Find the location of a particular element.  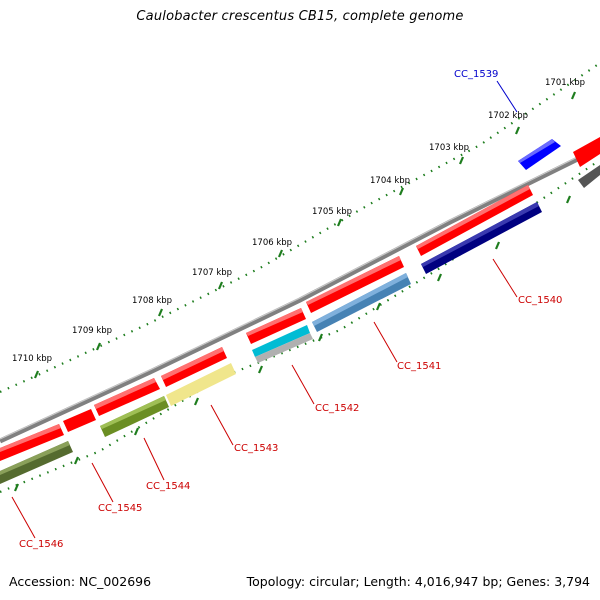

gene-feature-cc-1540-product-top is located at coordinates (480, 234).